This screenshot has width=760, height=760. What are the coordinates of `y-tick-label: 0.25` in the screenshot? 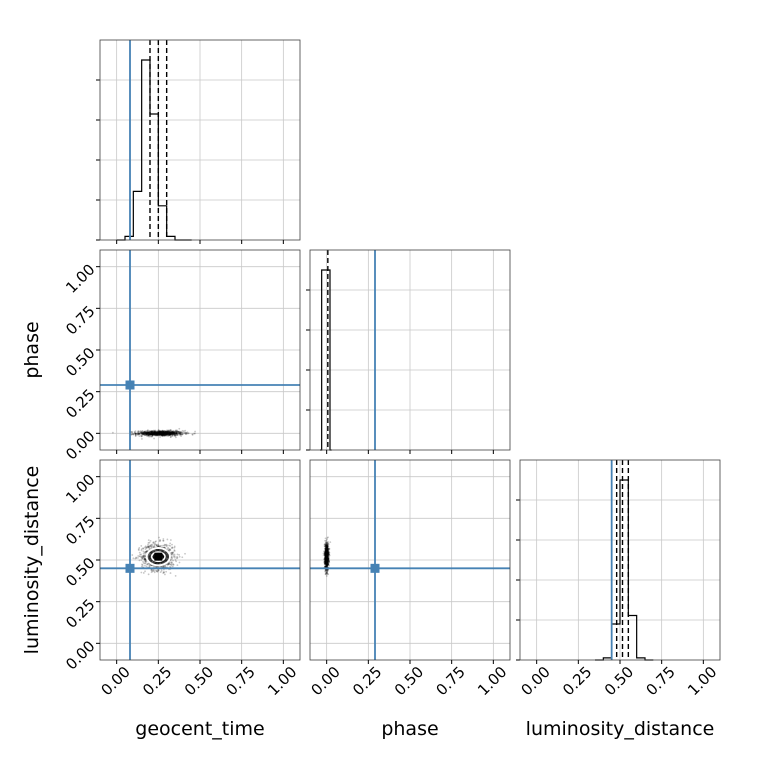 It's located at (80, 403).